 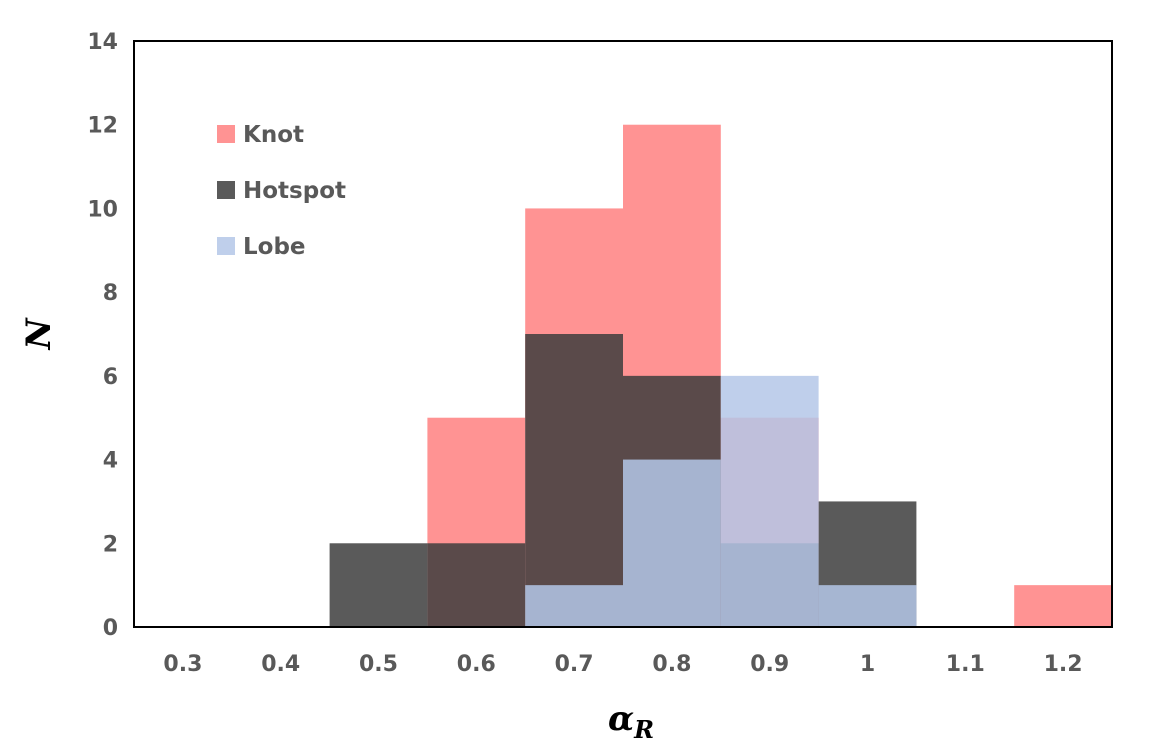 What do you see at coordinates (643, 729) in the screenshot?
I see `x-axis-label-subscript: R` at bounding box center [643, 729].